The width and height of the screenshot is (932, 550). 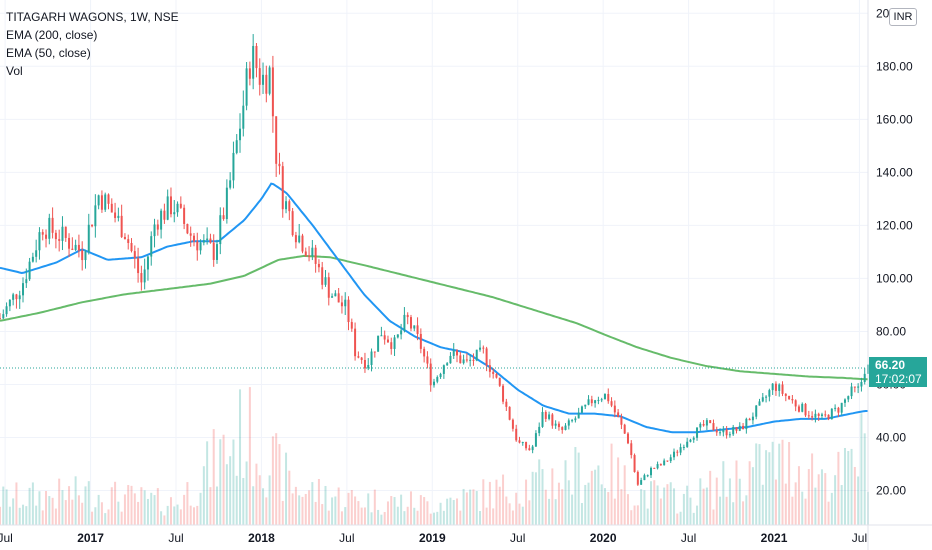 What do you see at coordinates (433, 538) in the screenshot?
I see `x-axis-ticks: Jul 2017 Jul 2018 Jul 2019 Jul 2020 Jul 2021 Jul` at bounding box center [433, 538].